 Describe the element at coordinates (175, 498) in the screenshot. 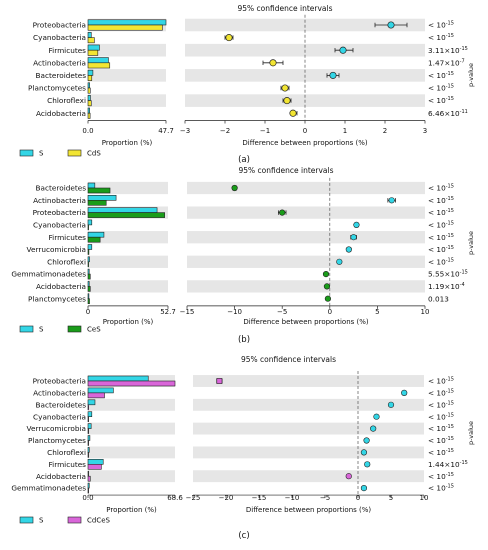

I see `proportion-tick-label: 68.6` at that location.